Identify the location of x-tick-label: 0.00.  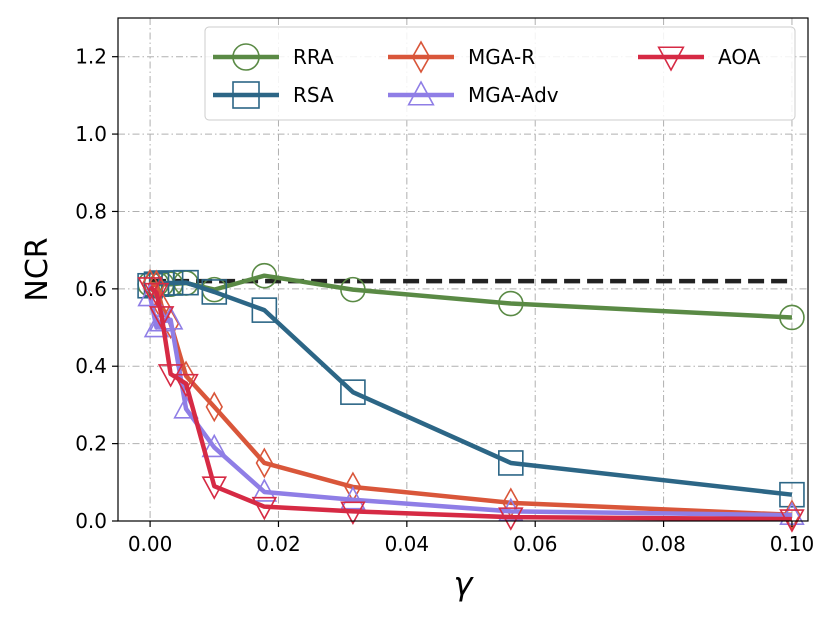
(150, 544).